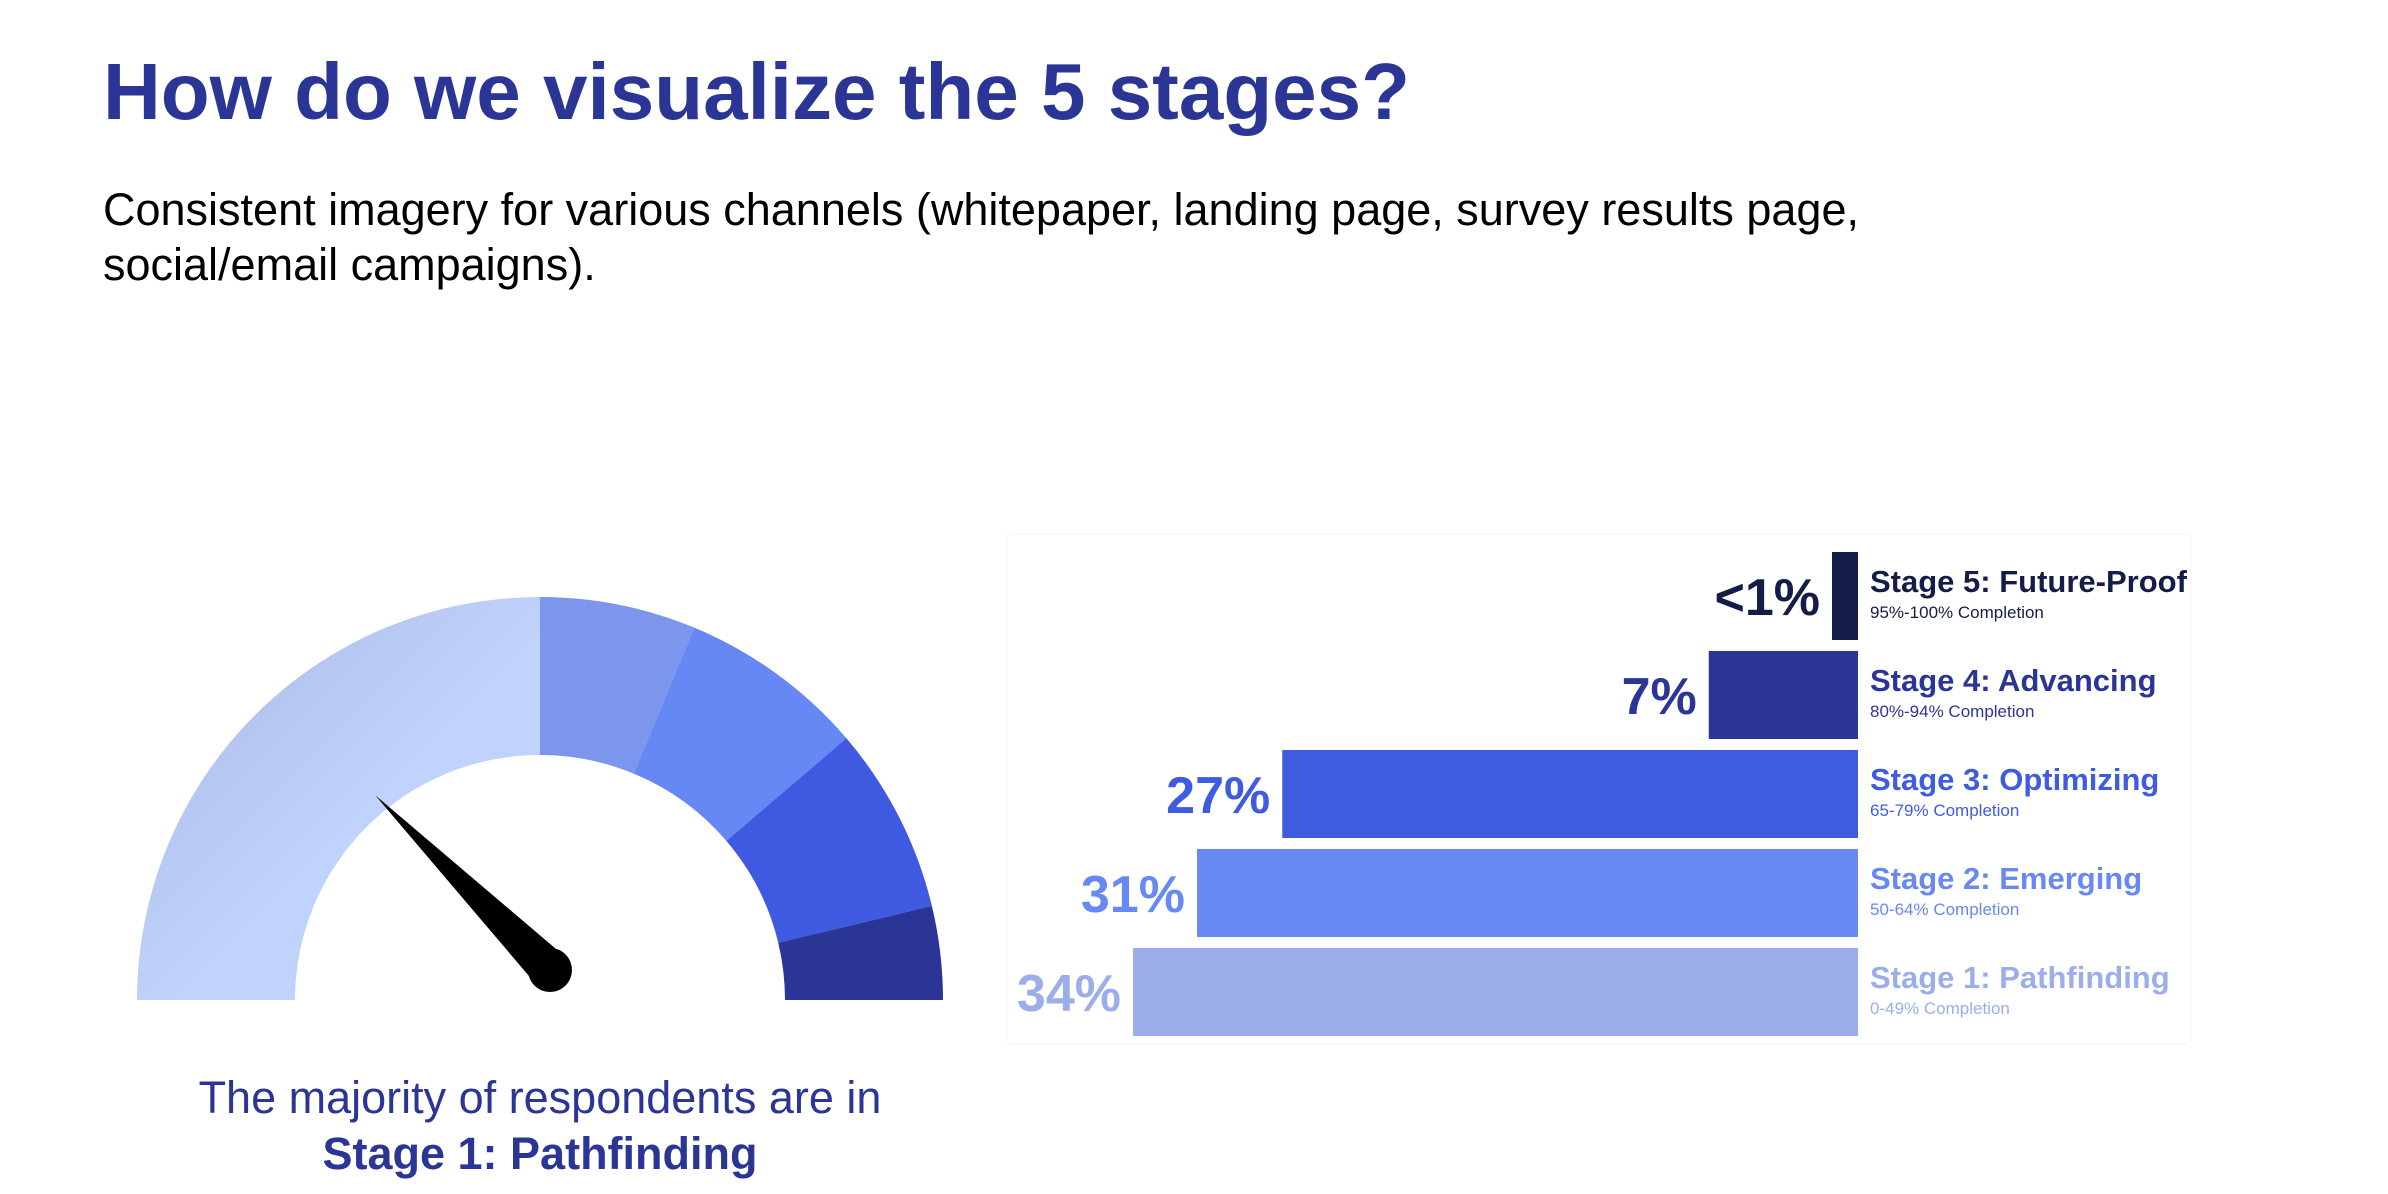 This screenshot has height=1194, width=2388. I want to click on page-title: How do we visualize the 5 stages?, so click(757, 91).